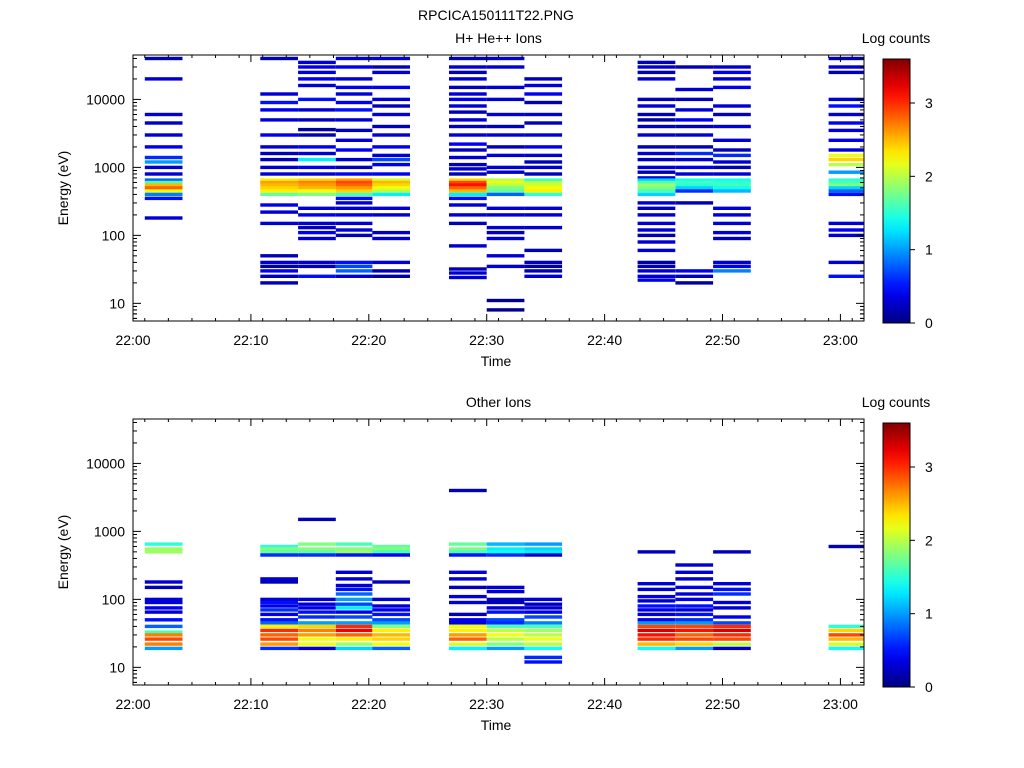  Describe the element at coordinates (896, 191) in the screenshot. I see `colorbar-gradient` at that location.